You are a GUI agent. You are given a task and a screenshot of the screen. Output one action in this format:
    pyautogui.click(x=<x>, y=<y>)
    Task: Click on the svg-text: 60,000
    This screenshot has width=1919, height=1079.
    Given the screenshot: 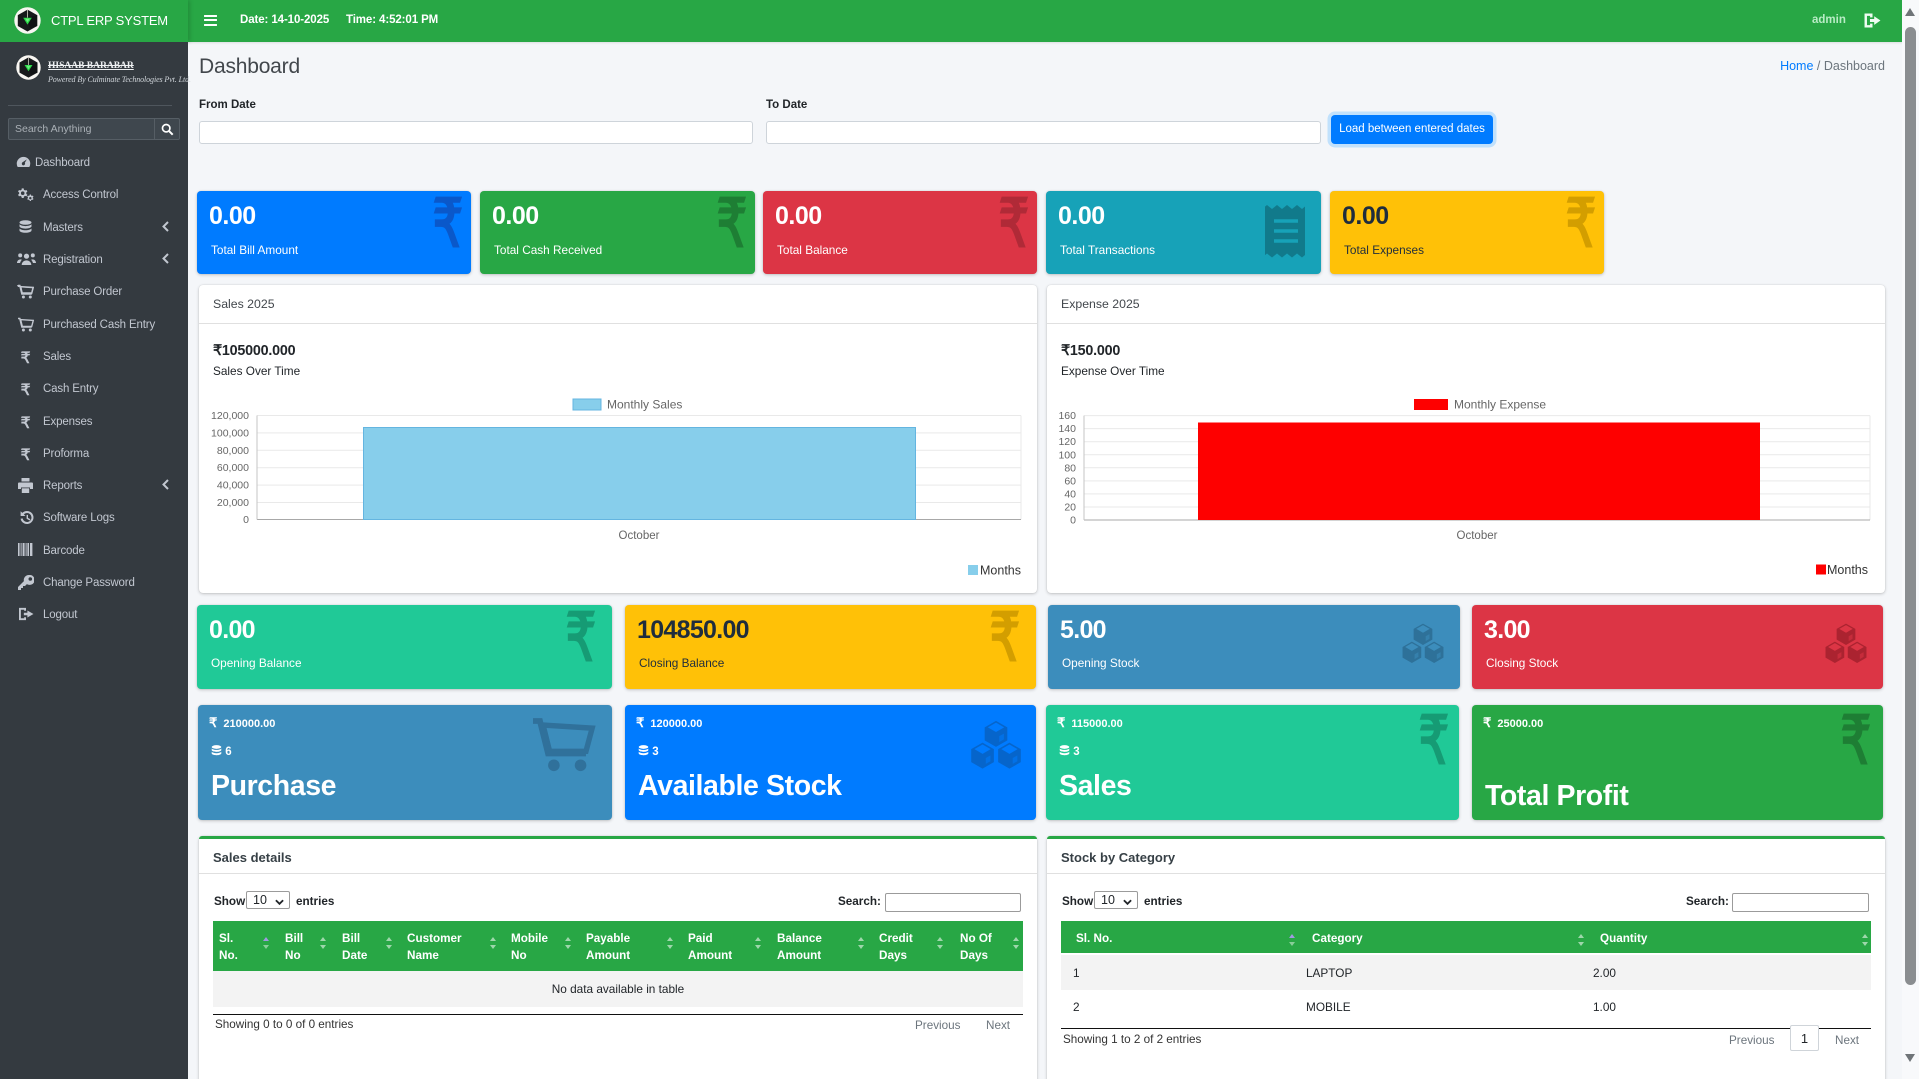 What is the action you would take?
    pyautogui.click(x=233, y=468)
    